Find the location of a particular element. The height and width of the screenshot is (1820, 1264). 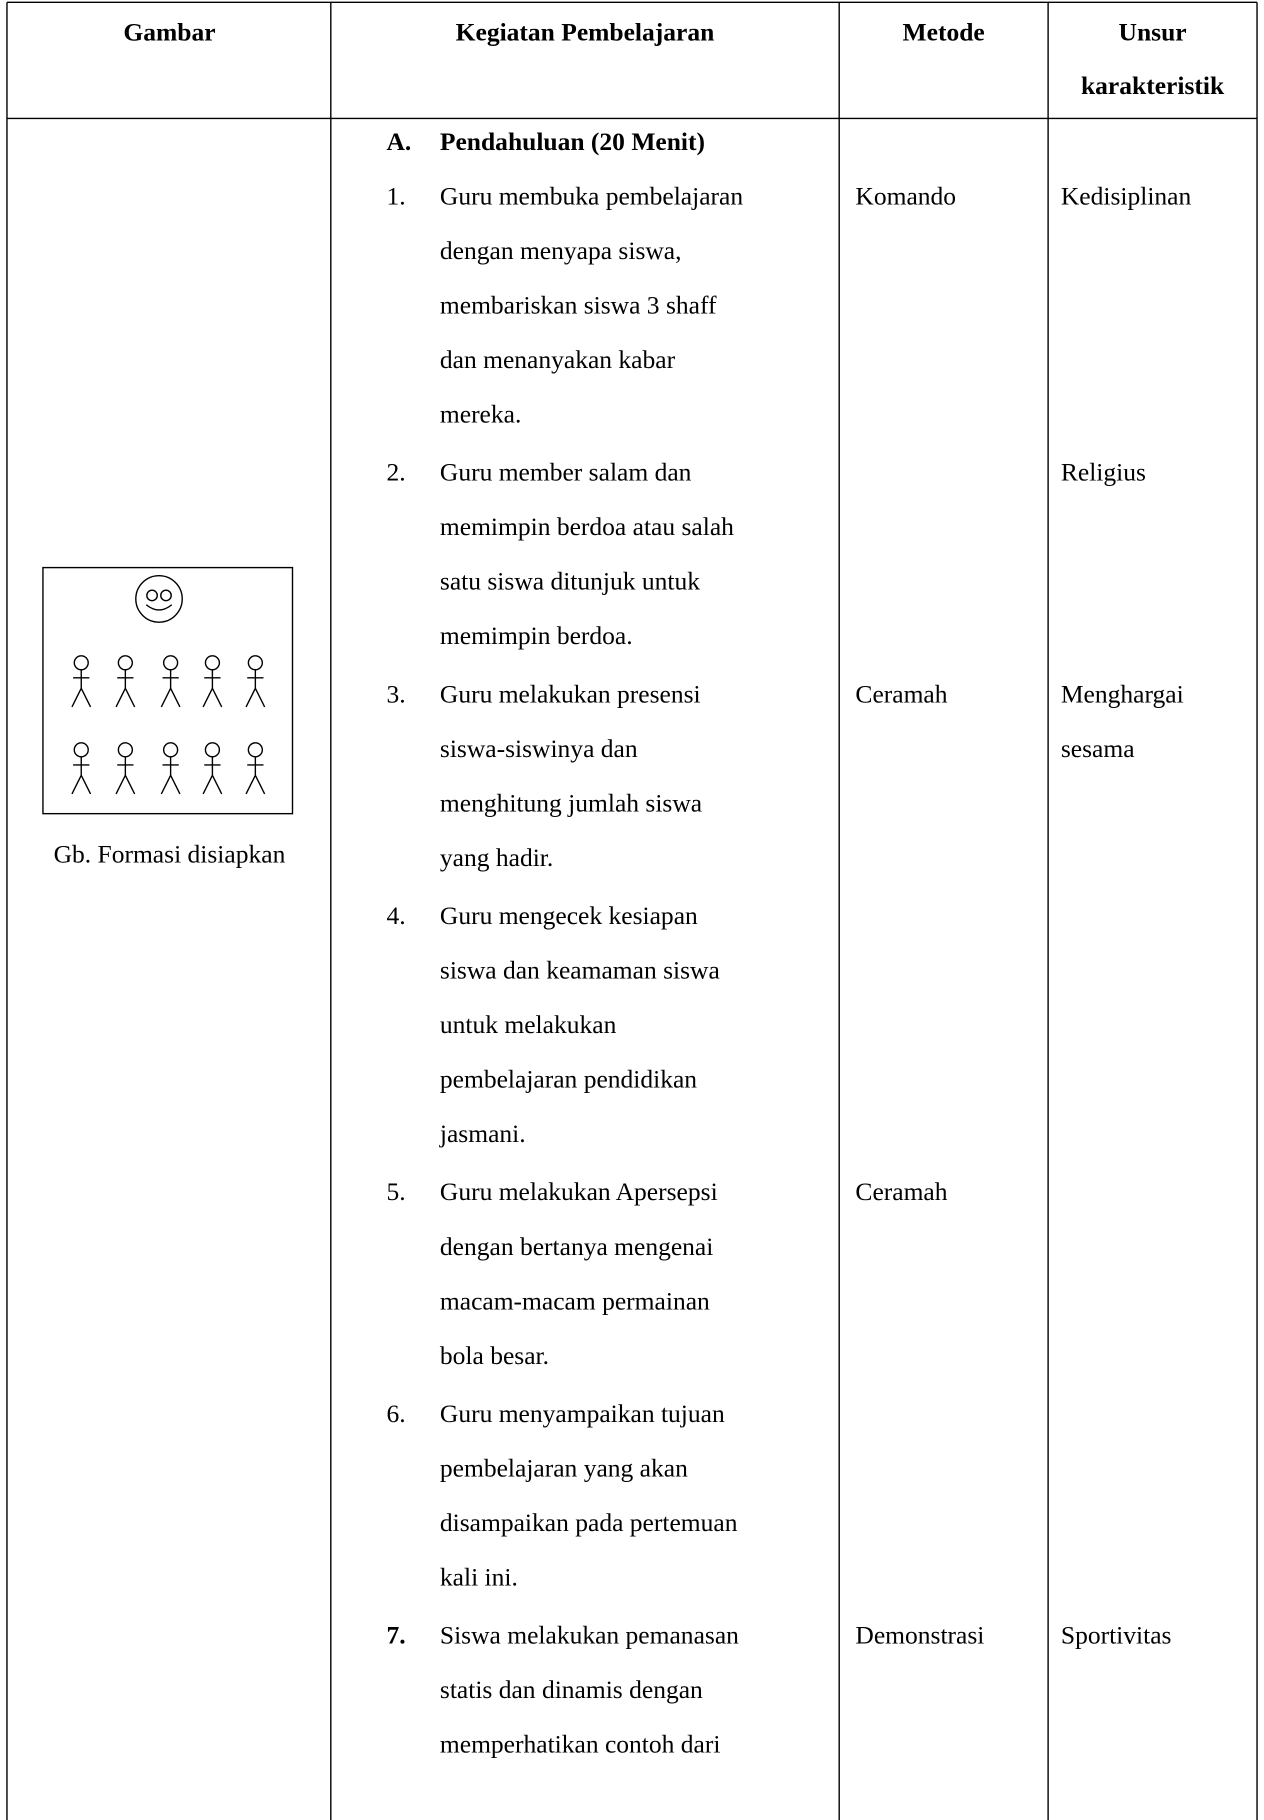

item-text: Guru menyampaikan tujuan is located at coordinates (582, 1413).